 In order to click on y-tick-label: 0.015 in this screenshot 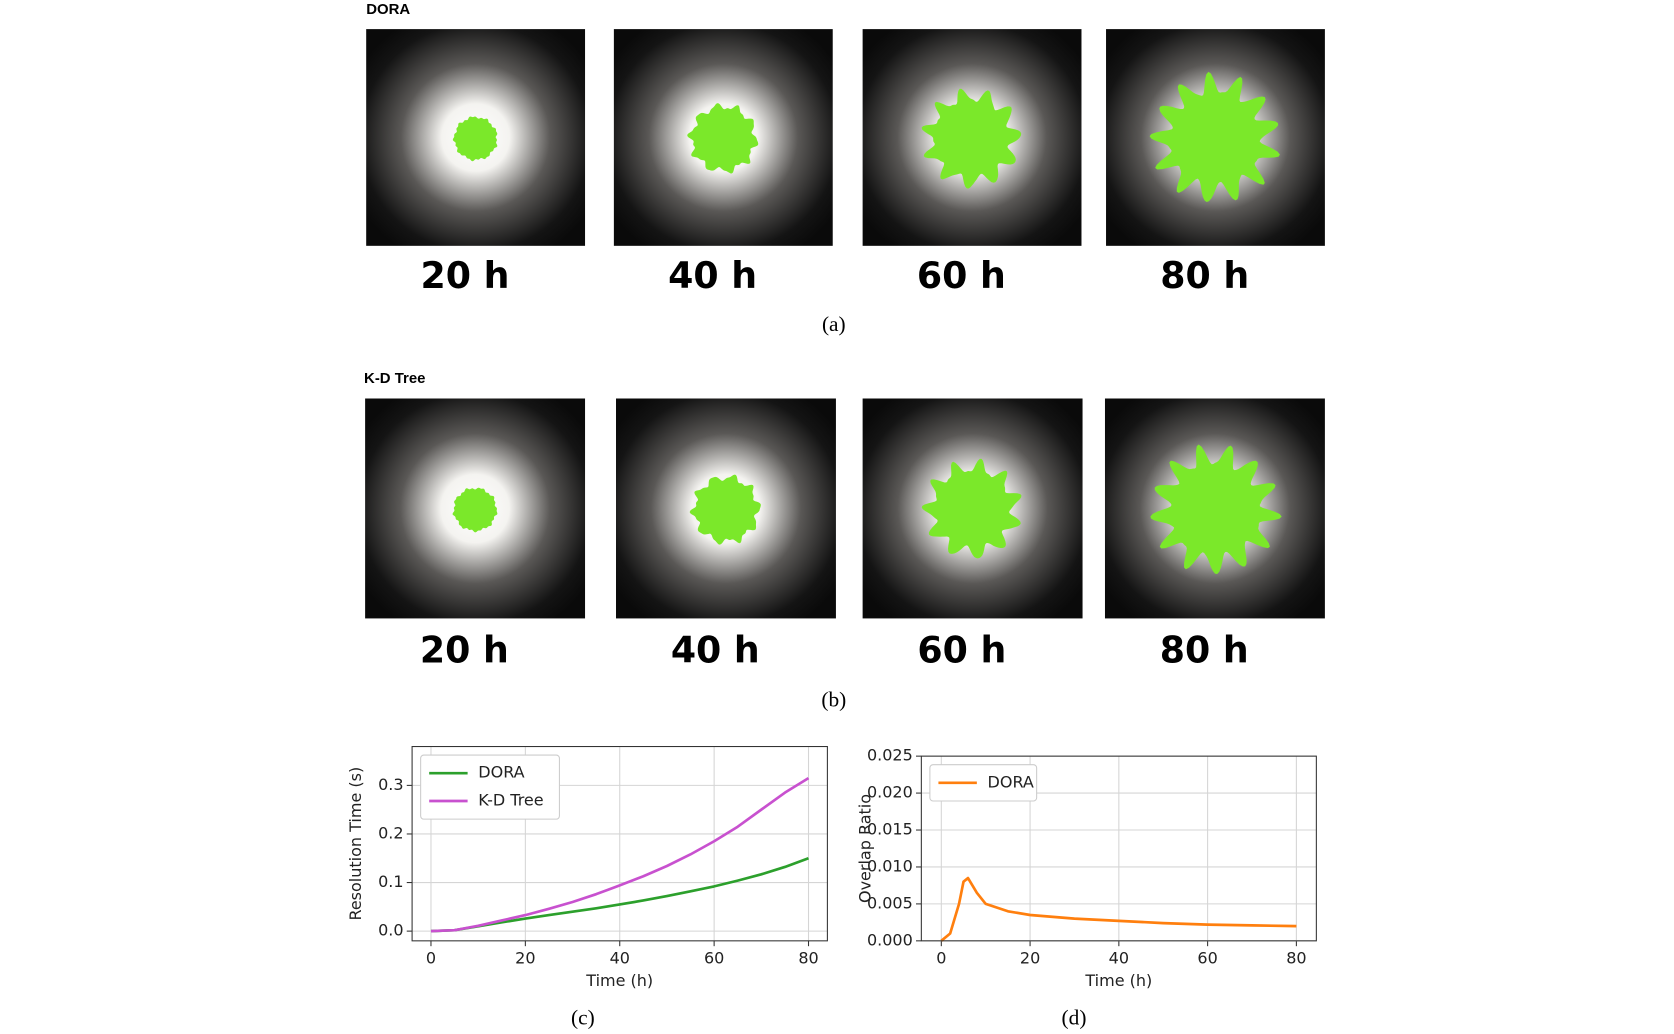, I will do `click(890, 829)`.